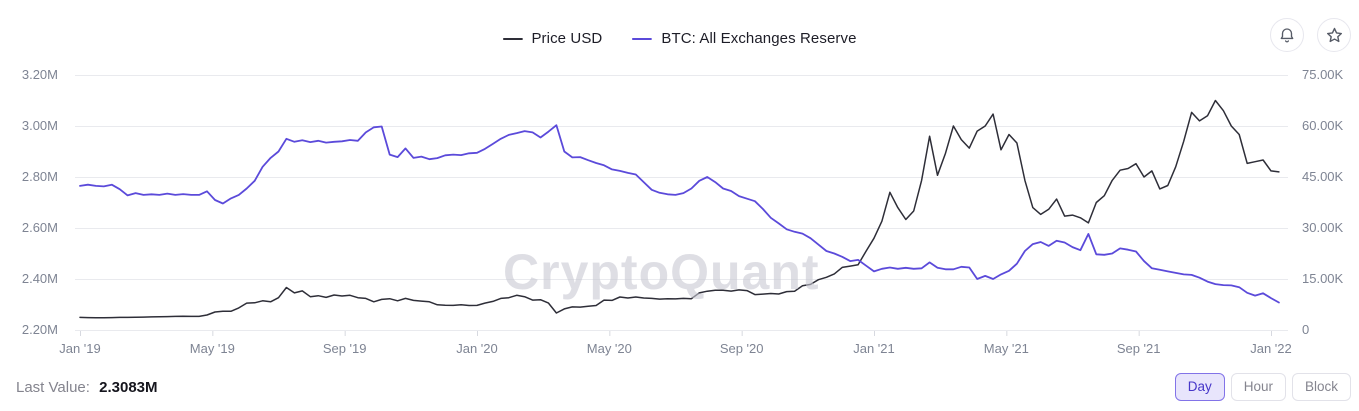  Describe the element at coordinates (642, 38) in the screenshot. I see `reserve-line-swatch` at that location.